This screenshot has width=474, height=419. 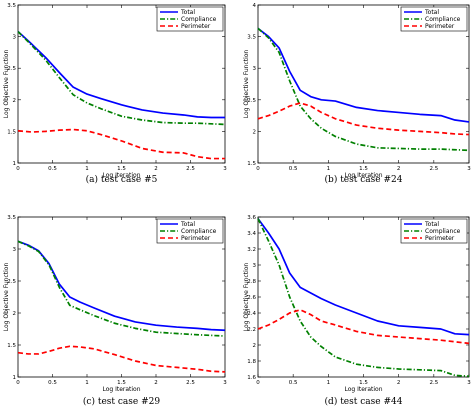 I want to click on legend-box, so click(x=190, y=19).